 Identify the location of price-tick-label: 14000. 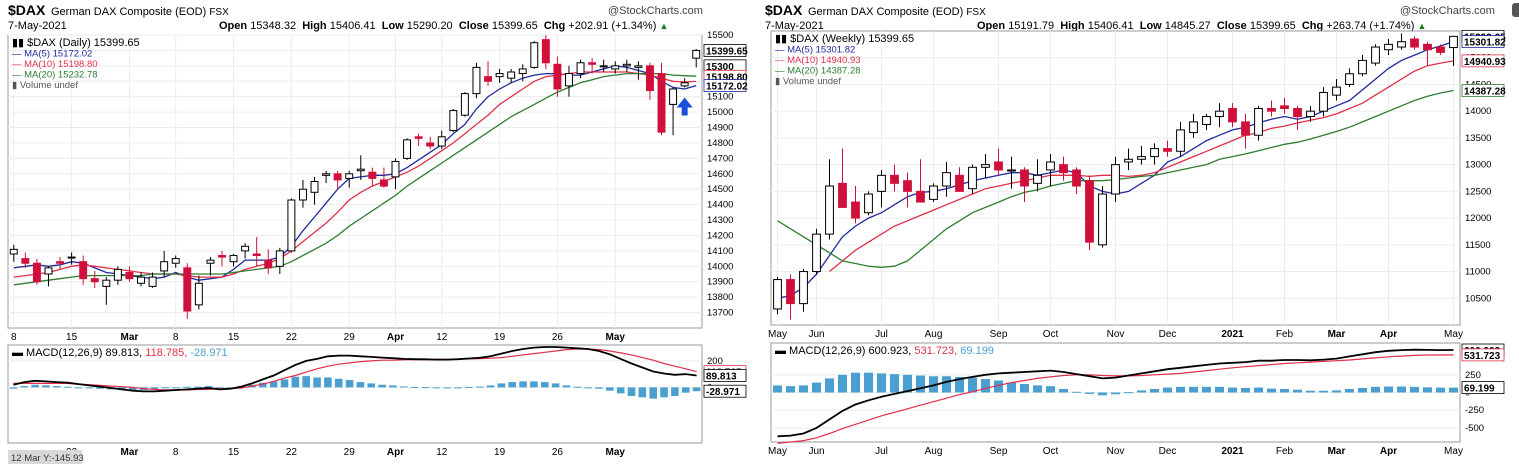
(1478, 111).